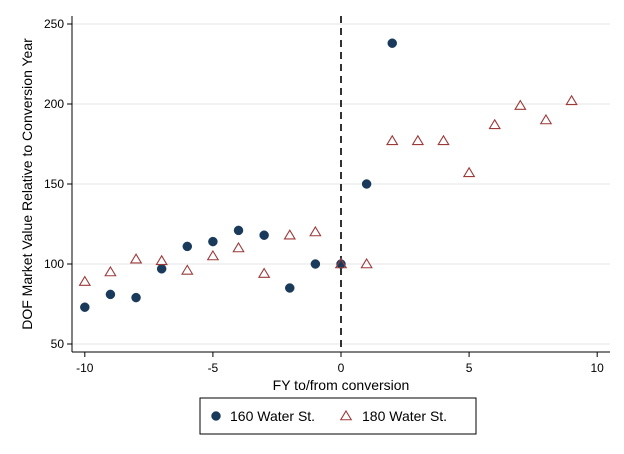 The height and width of the screenshot is (454, 624). I want to click on x-tick-label: -10, so click(85, 368).